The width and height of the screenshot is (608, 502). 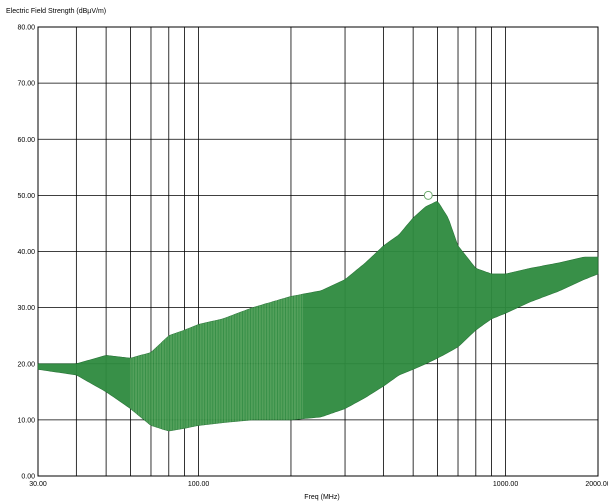 I want to click on y-tick-label: 60.00, so click(x=26, y=140).